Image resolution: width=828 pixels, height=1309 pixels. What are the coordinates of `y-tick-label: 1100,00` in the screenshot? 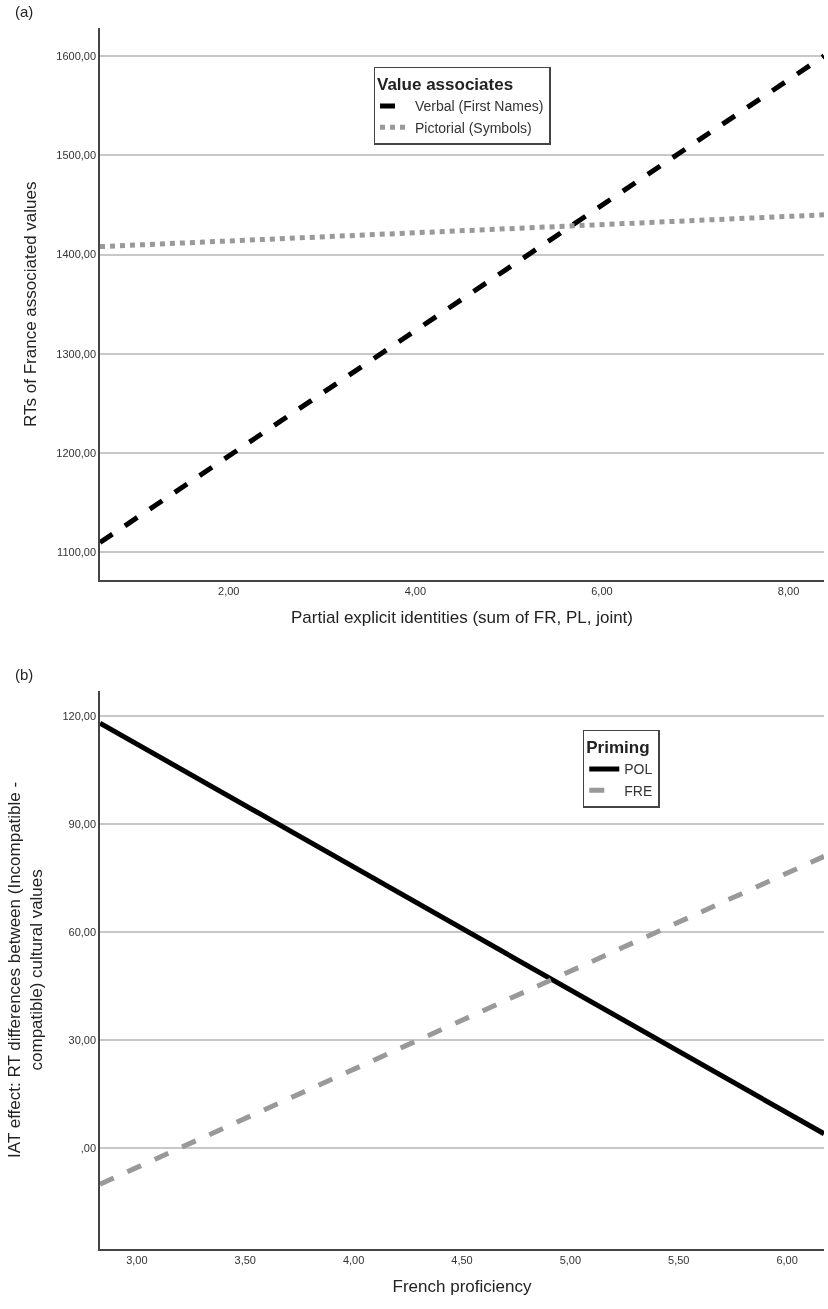 It's located at (77, 552).